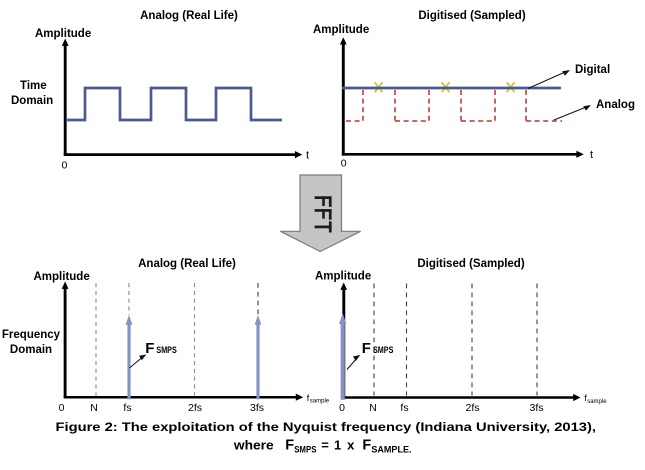 The height and width of the screenshot is (470, 645). What do you see at coordinates (33, 86) in the screenshot?
I see `svg-text: Time` at bounding box center [33, 86].